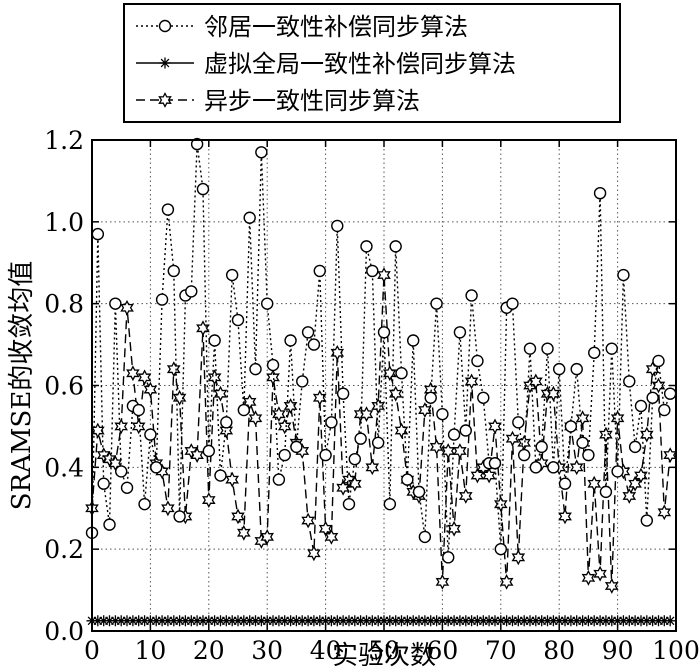 Image resolution: width=700 pixels, height=669 pixels. I want to click on y-tick-label: 1.2, so click(64, 140).